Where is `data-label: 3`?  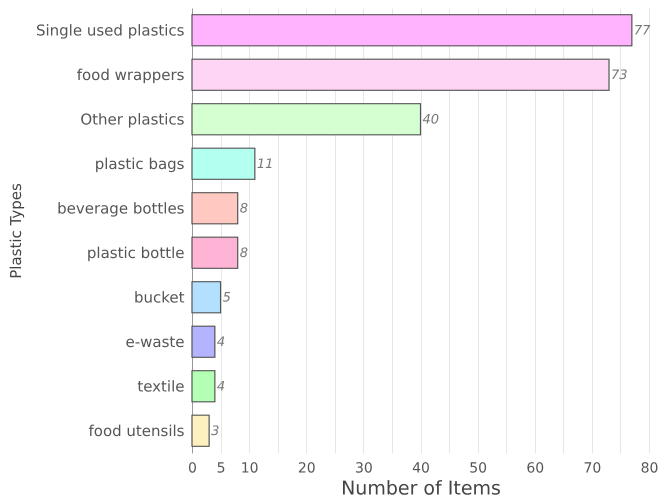 data-label: 3 is located at coordinates (215, 431).